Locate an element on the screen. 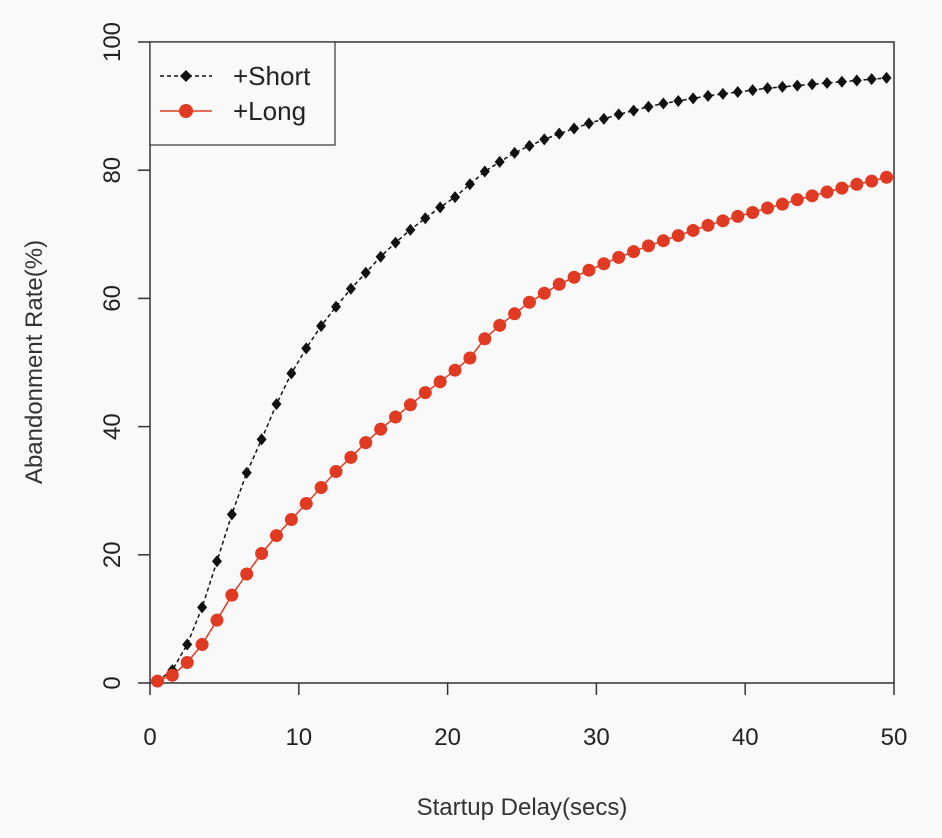 Image resolution: width=942 pixels, height=838 pixels. legend-long-label: +Long is located at coordinates (269, 111).